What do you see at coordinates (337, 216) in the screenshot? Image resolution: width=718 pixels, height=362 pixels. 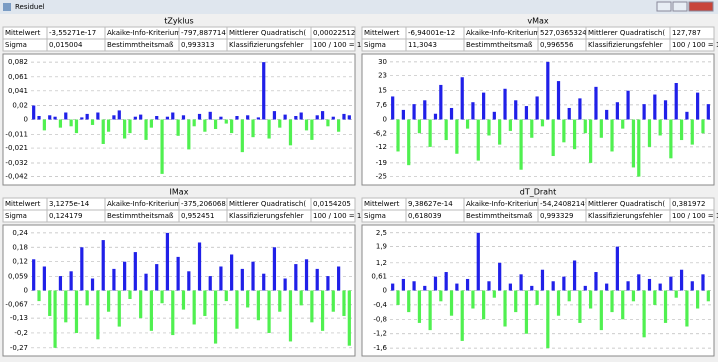 I see `stats-text: 100 / 100 = 1` at bounding box center [337, 216].